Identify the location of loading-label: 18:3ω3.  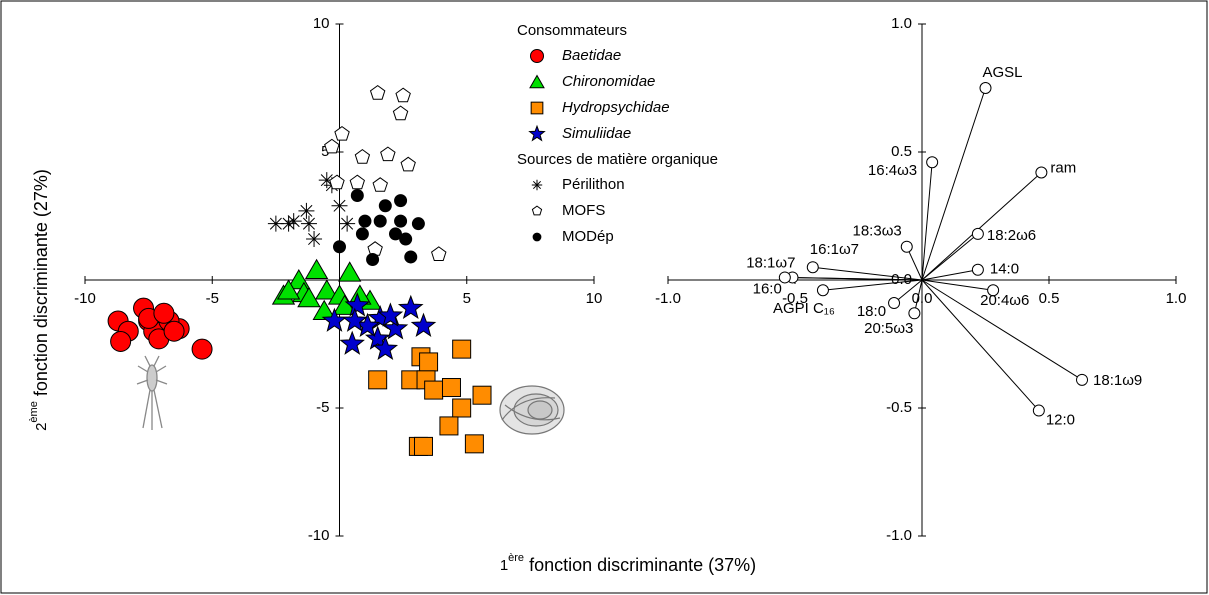
(877, 231).